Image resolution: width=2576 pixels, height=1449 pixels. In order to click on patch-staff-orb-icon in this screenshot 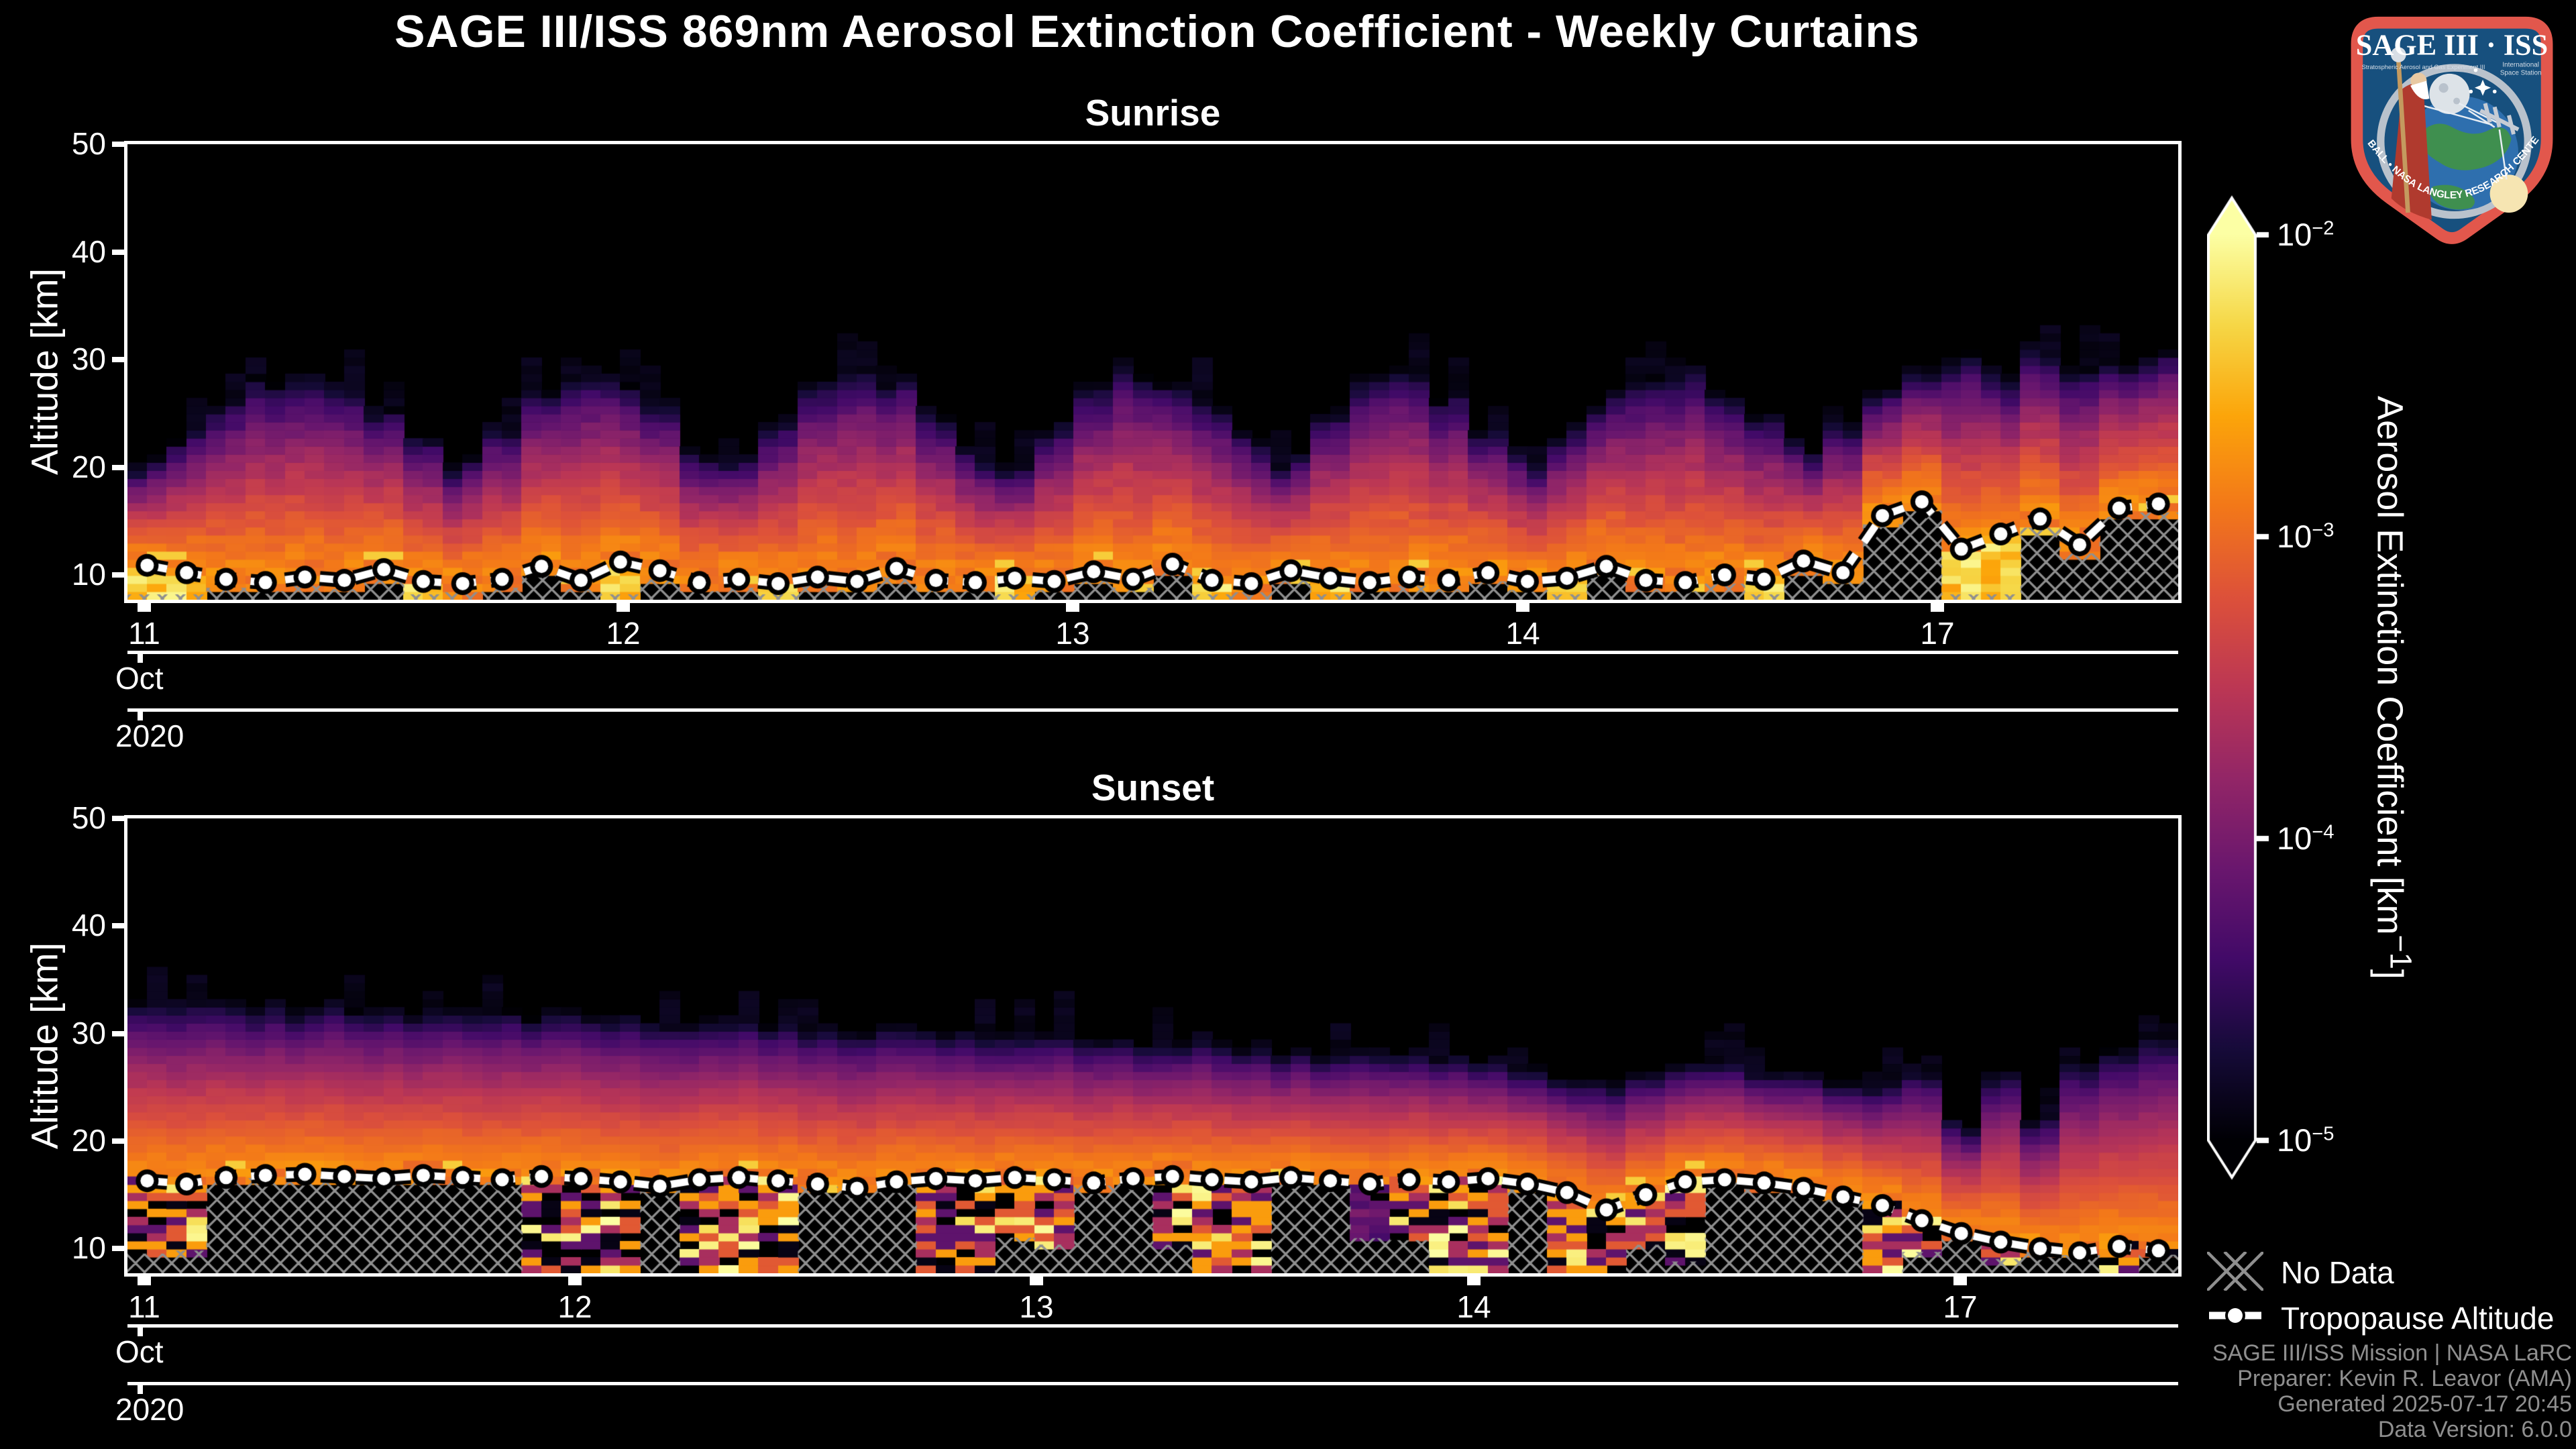, I will do `click(2398, 54)`.